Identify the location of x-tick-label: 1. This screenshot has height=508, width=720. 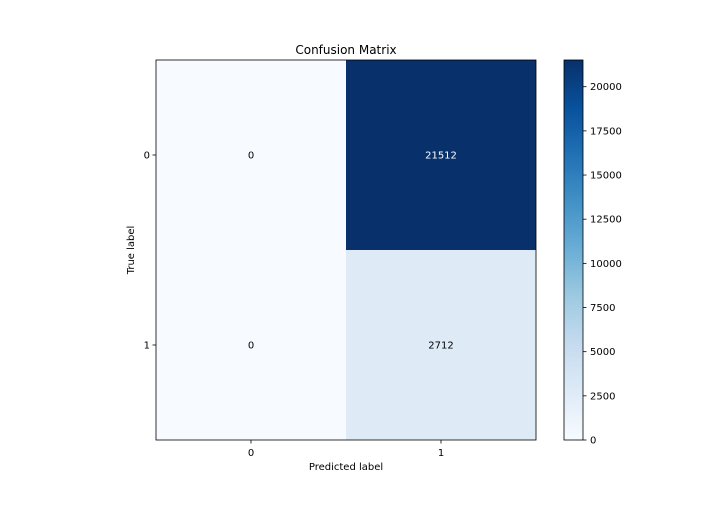
(441, 453).